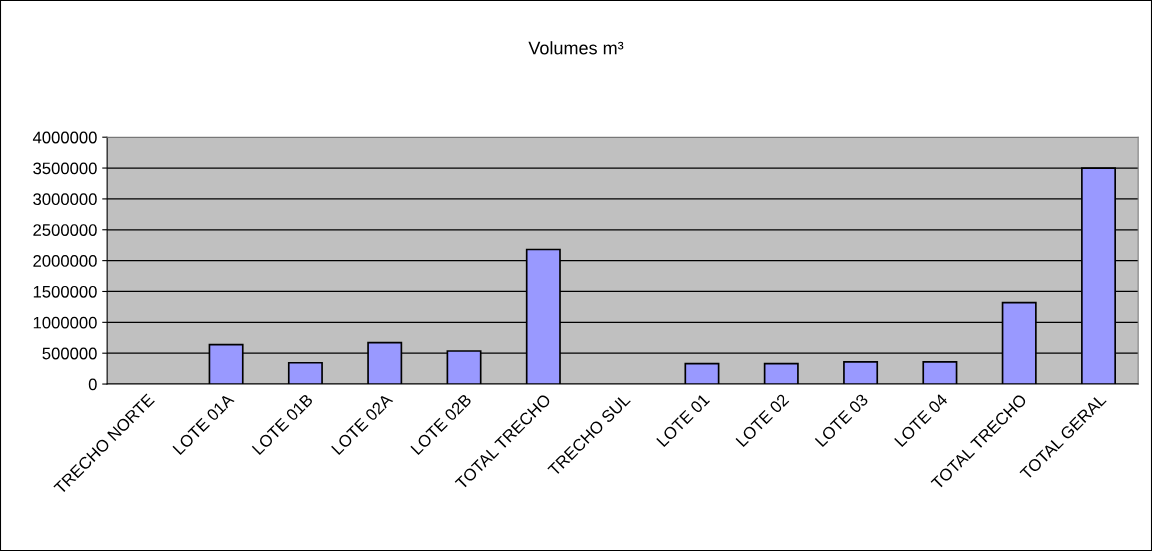  What do you see at coordinates (92, 384) in the screenshot?
I see `y-tick-label: 0` at bounding box center [92, 384].